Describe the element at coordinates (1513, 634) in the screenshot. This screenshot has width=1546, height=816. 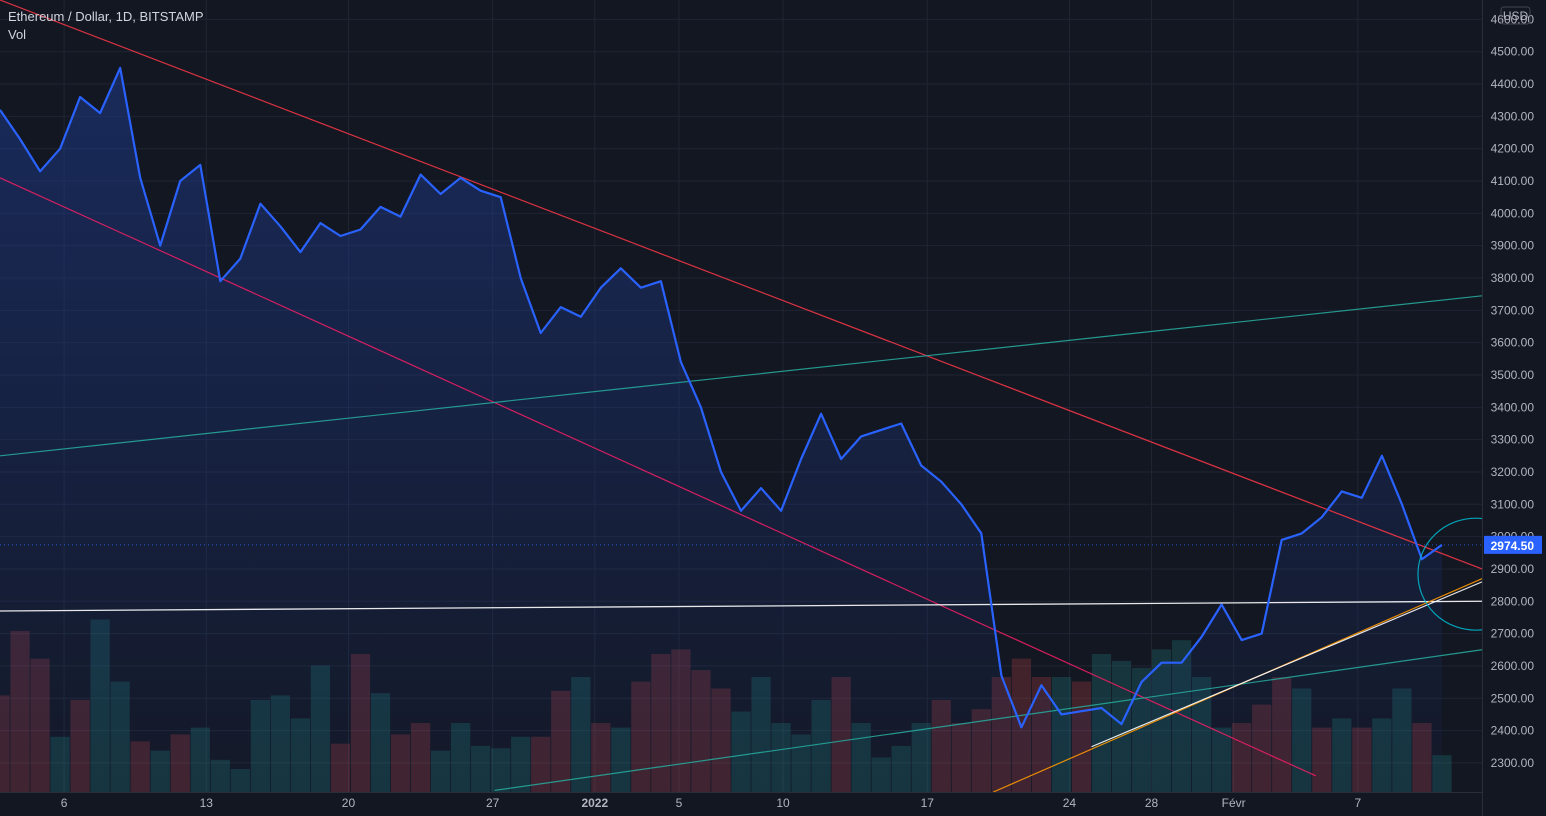
I see `price-axis-label: 2700.00` at that location.